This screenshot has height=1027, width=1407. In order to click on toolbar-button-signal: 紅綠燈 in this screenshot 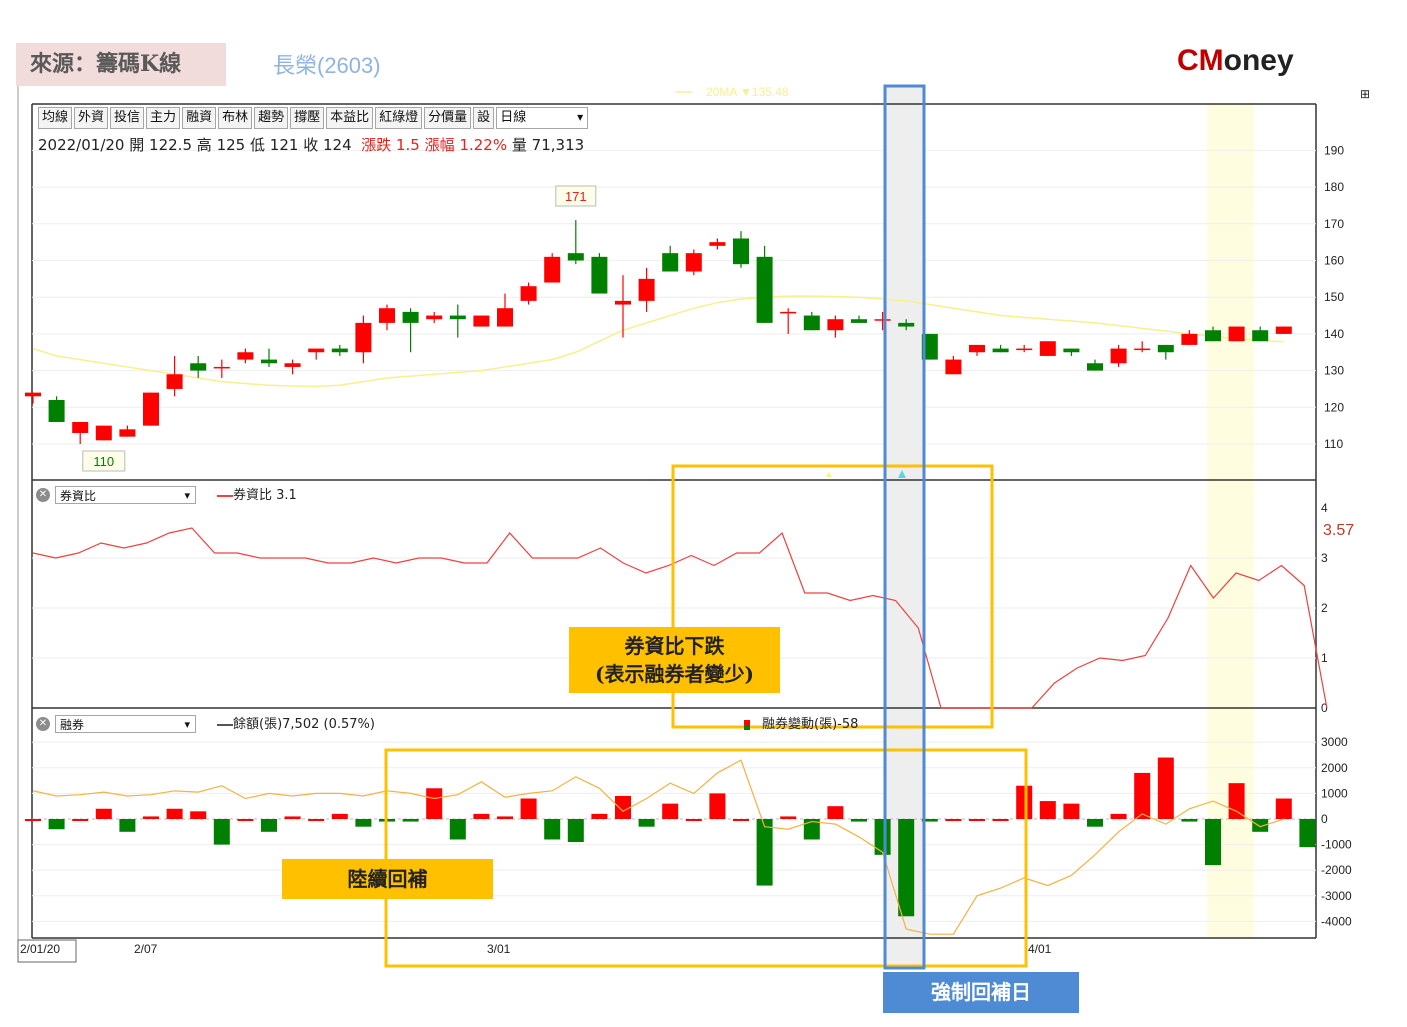, I will do `click(399, 118)`.